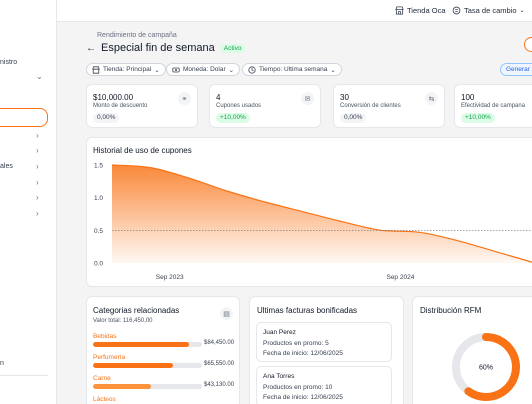 This screenshot has width=532, height=404. Describe the element at coordinates (219, 364) in the screenshot. I see `category-value: $65,550.00` at that location.